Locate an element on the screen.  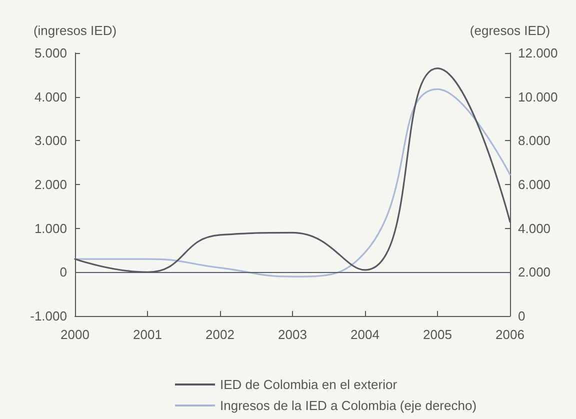
y-tick-label: 0 is located at coordinates (63, 272).